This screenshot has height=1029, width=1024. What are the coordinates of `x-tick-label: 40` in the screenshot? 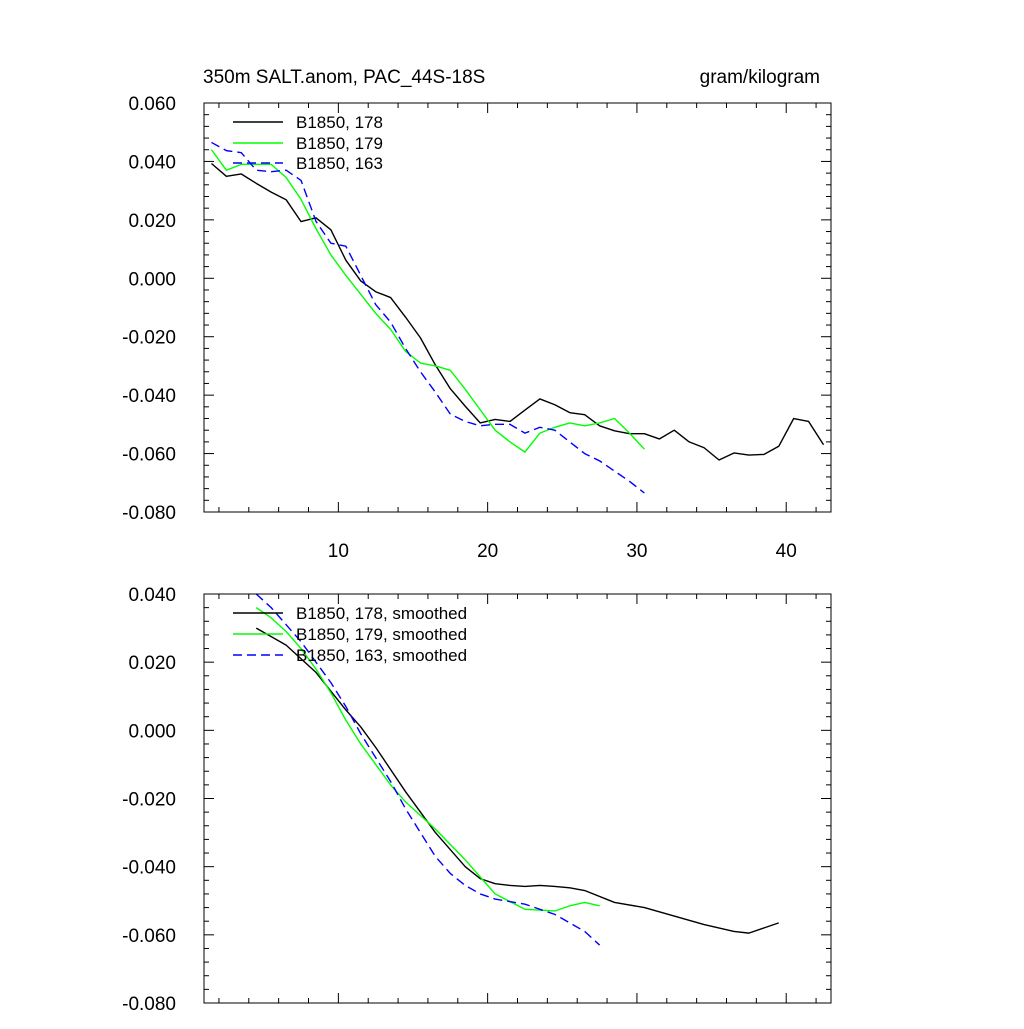 It's located at (786, 551).